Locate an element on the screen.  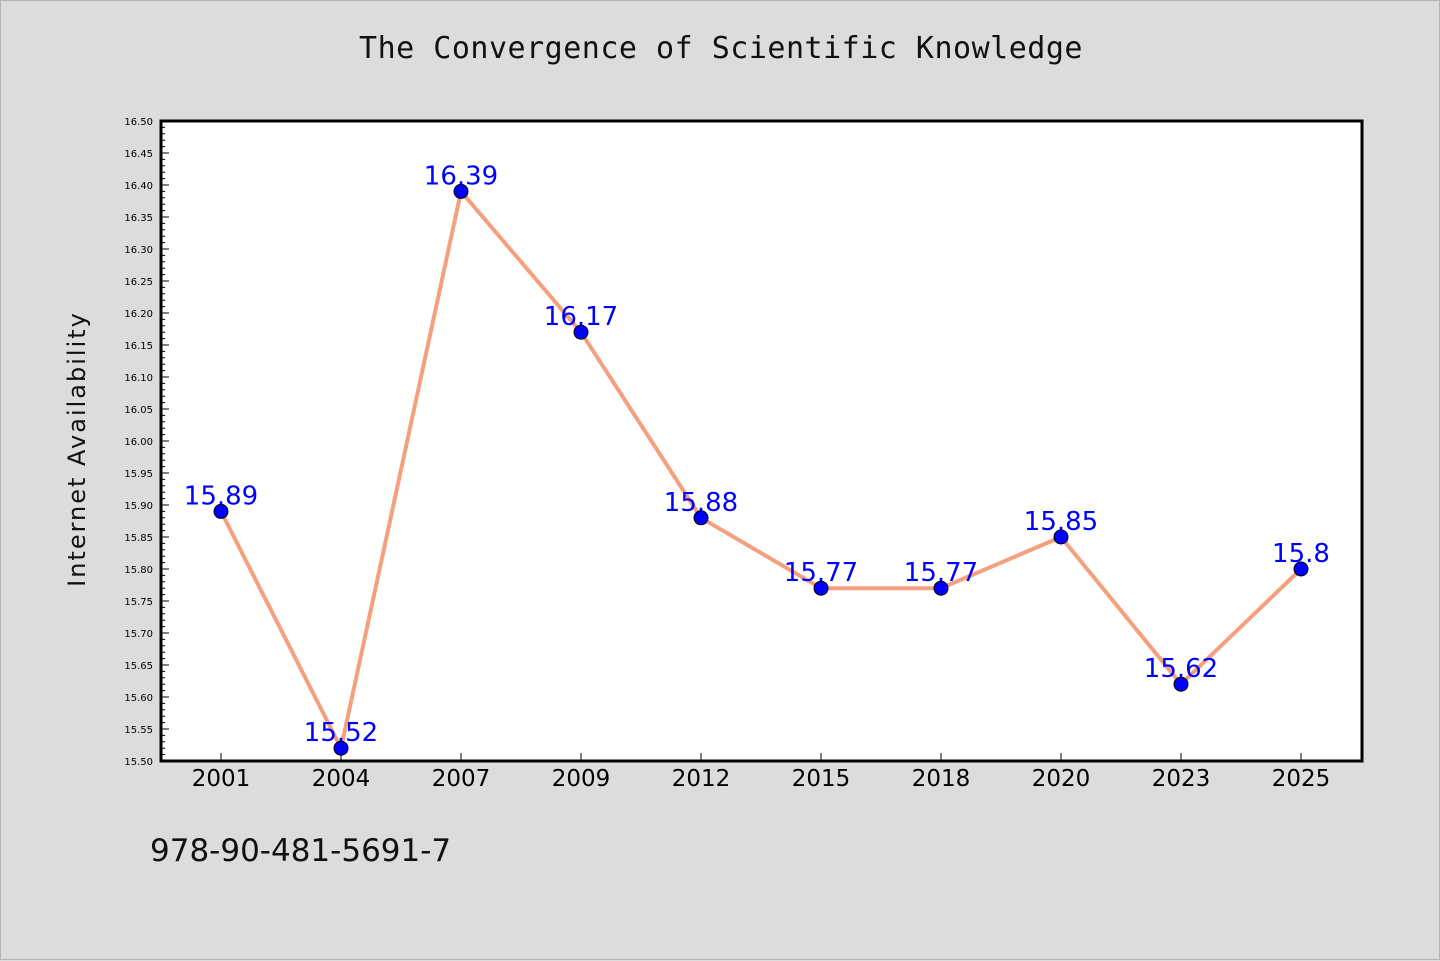
y-tick-label: 16.15 is located at coordinates (138, 346).